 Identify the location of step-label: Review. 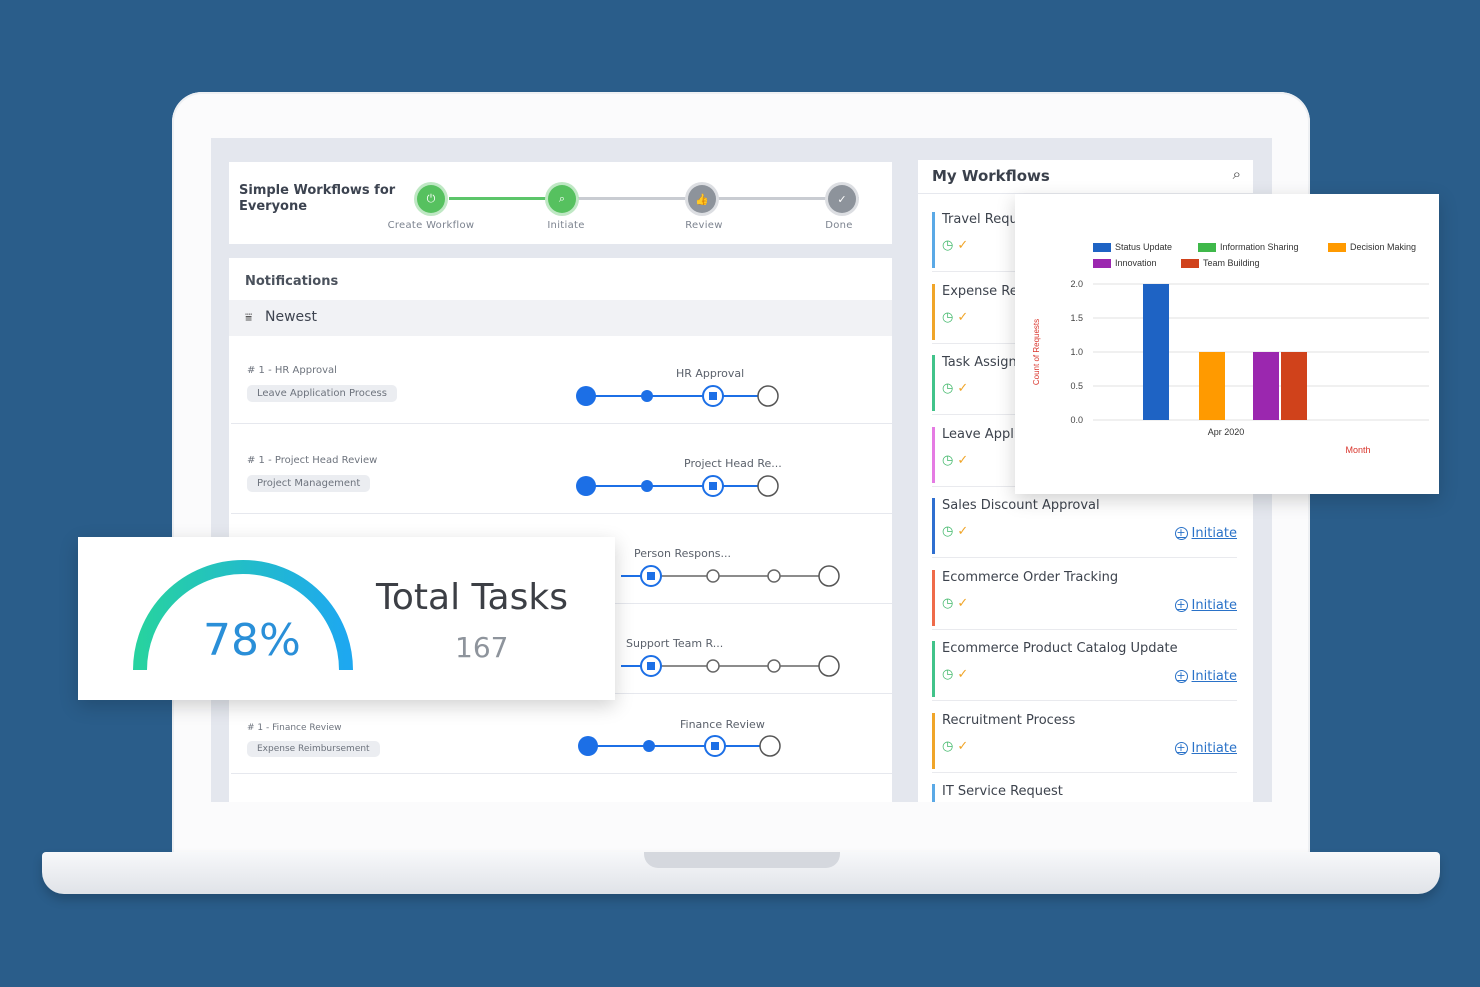
(704, 225).